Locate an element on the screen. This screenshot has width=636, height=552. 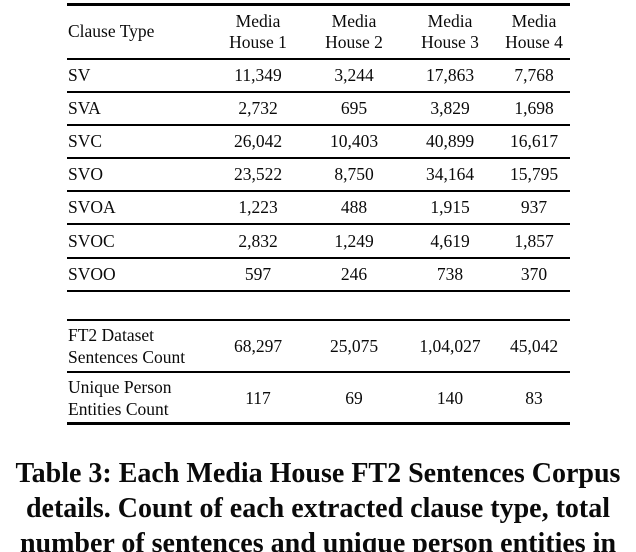
count-cell: 83 is located at coordinates (534, 397).